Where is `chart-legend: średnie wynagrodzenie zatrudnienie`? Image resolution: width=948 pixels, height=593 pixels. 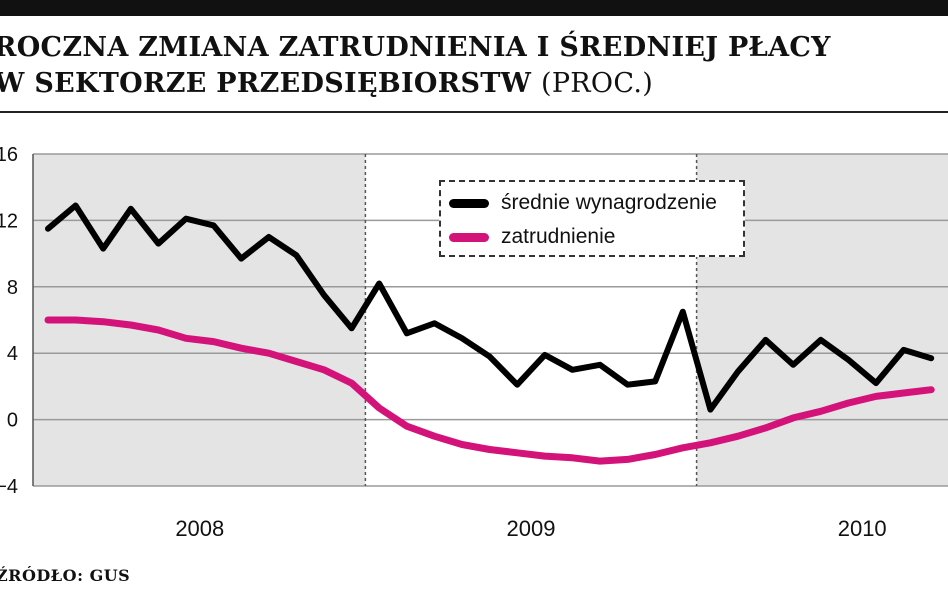
chart-legend: średnie wynagrodzenie zatrudnienie is located at coordinates (592, 218).